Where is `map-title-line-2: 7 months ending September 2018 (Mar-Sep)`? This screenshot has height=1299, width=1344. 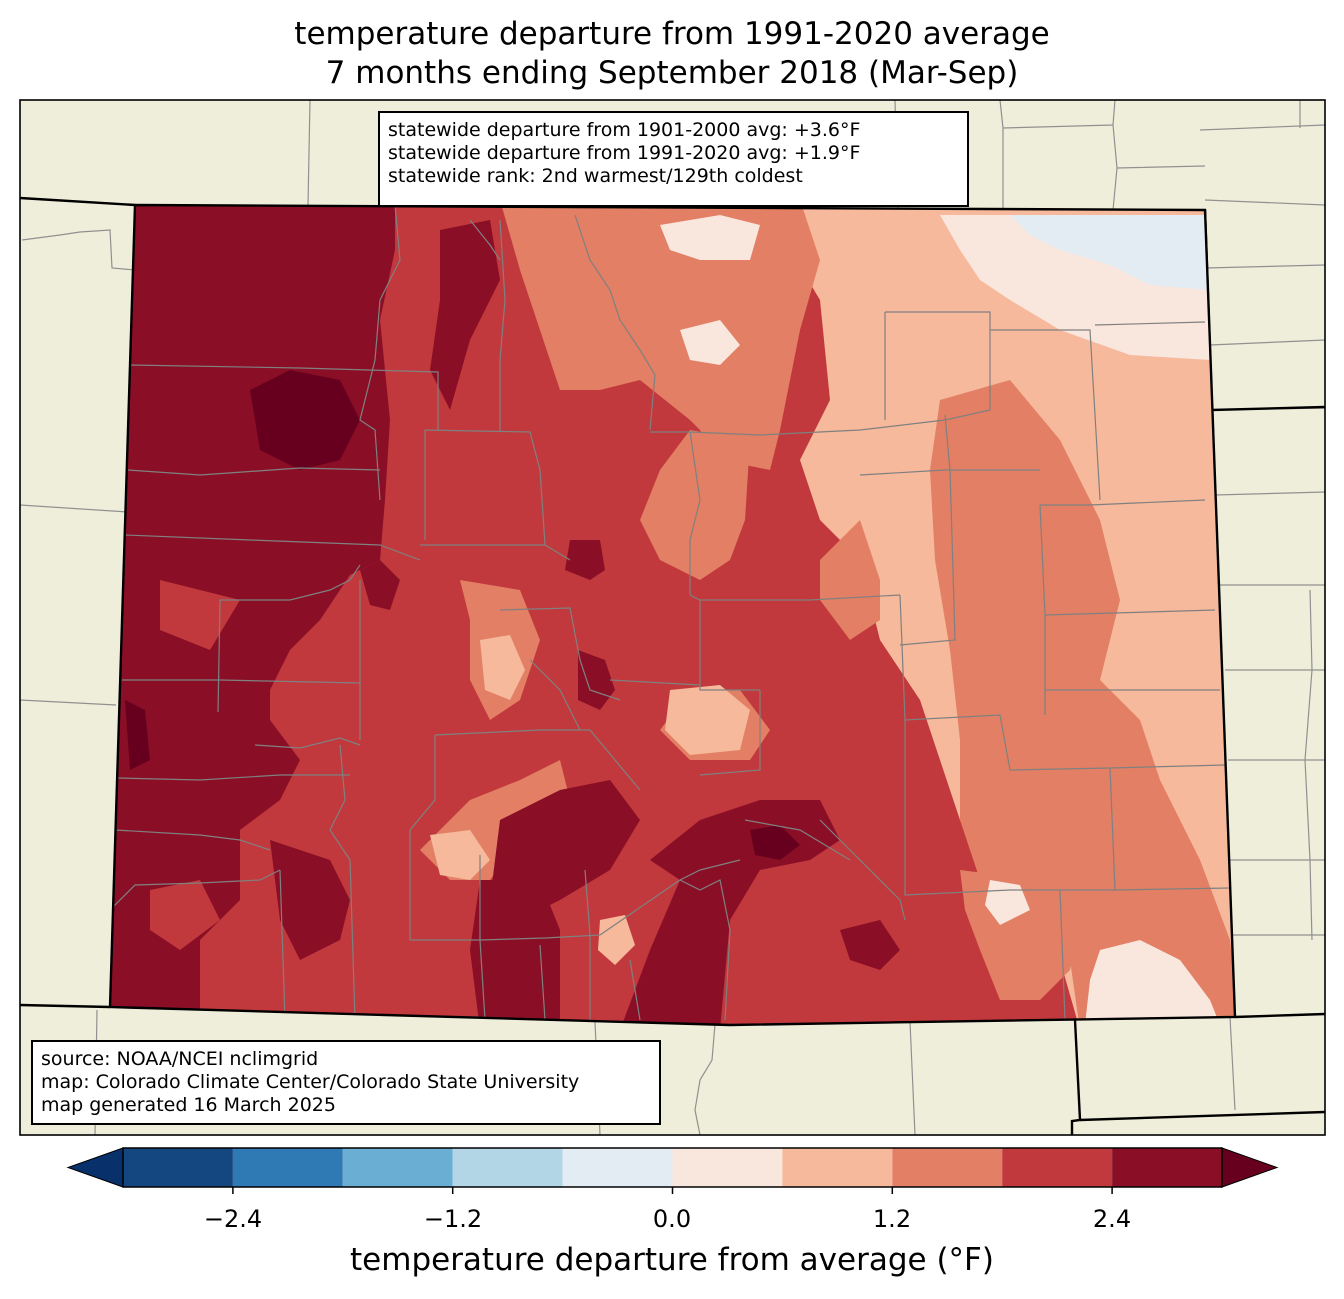 map-title-line-2: 7 months ending September 2018 (Mar-Sep) is located at coordinates (672, 73).